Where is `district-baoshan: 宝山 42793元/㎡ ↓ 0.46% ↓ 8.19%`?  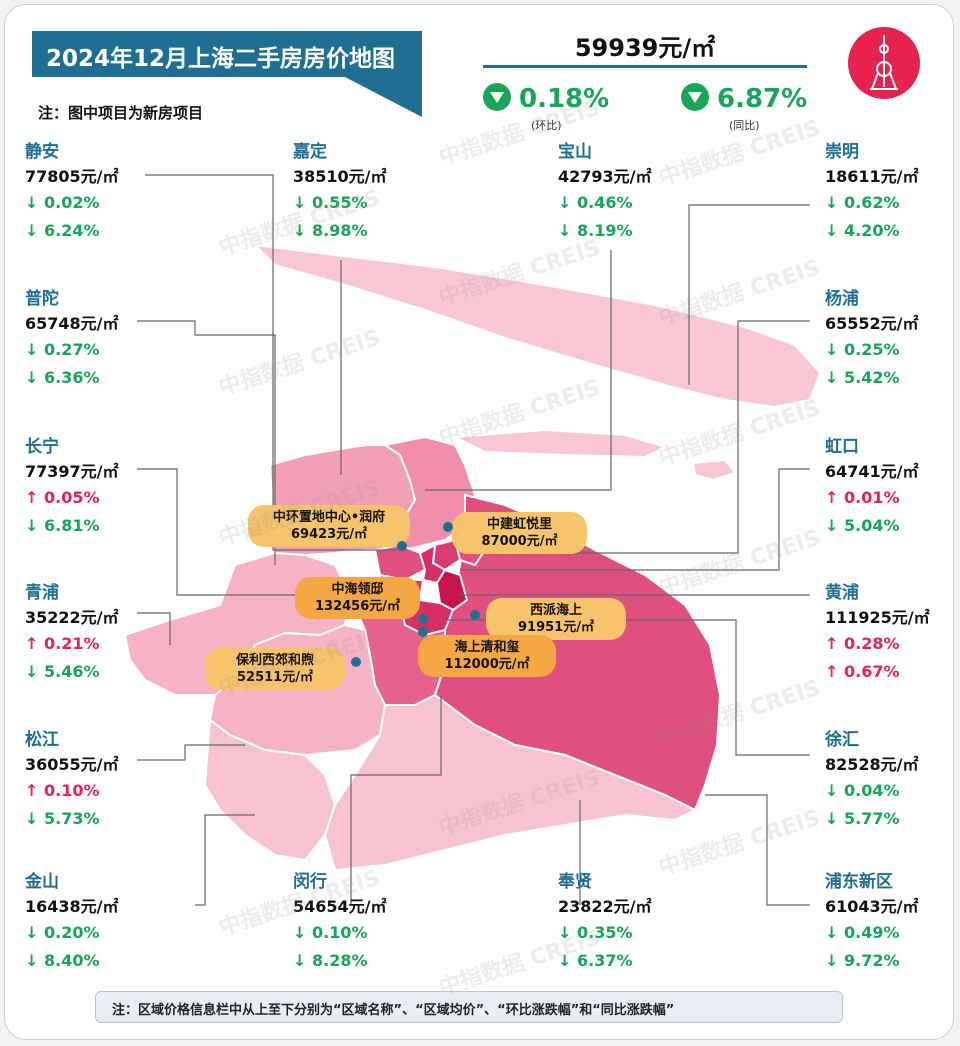 district-baoshan: 宝山 42793元/㎡ ↓ 0.46% ↓ 8.19% is located at coordinates (625, 193).